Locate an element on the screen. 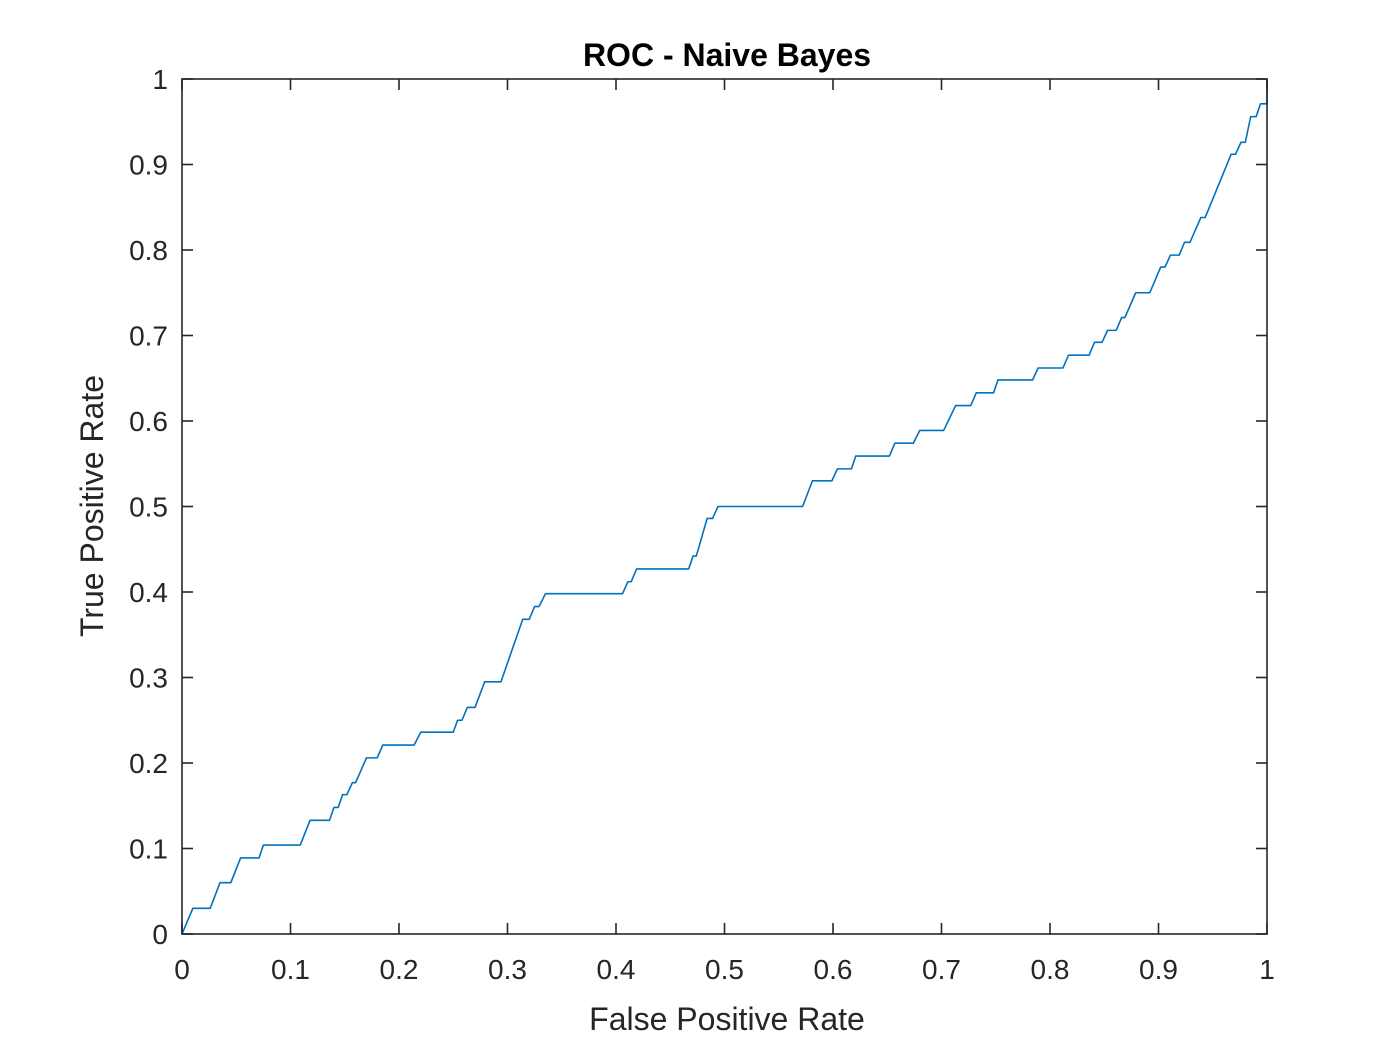  chart-title: ROC - Naive Bayes is located at coordinates (727, 55).